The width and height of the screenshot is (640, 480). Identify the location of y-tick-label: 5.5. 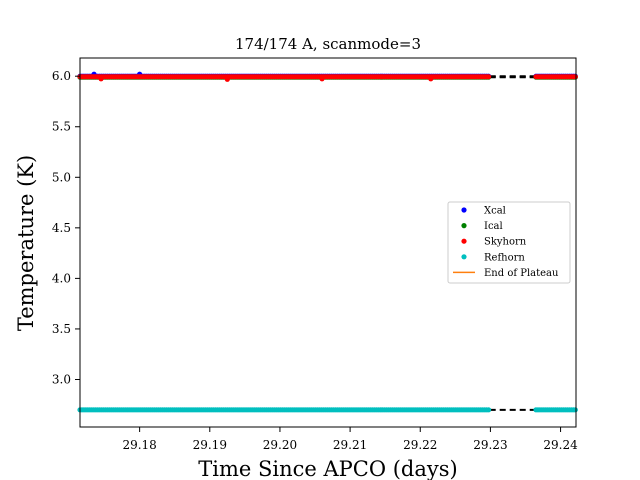
(61, 127).